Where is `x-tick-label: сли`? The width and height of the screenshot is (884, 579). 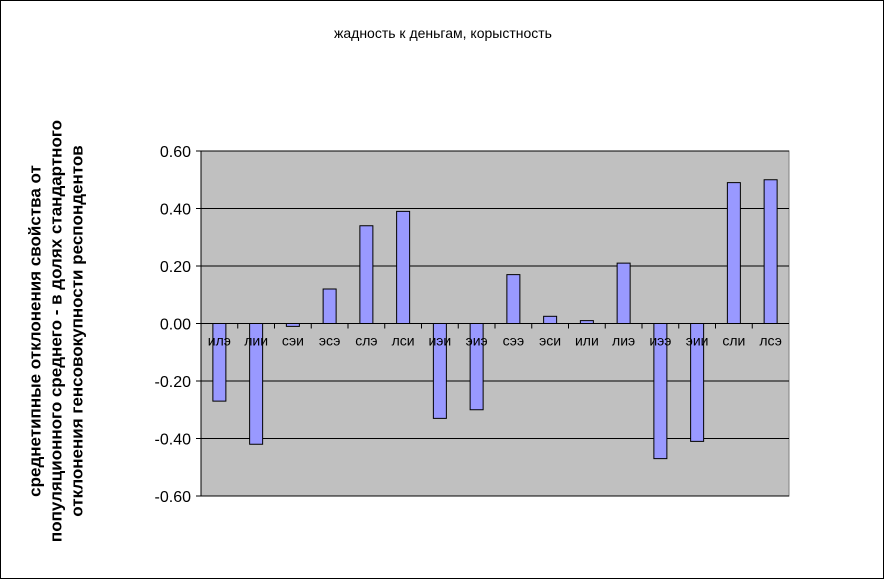 x-tick-label: сли is located at coordinates (733, 341).